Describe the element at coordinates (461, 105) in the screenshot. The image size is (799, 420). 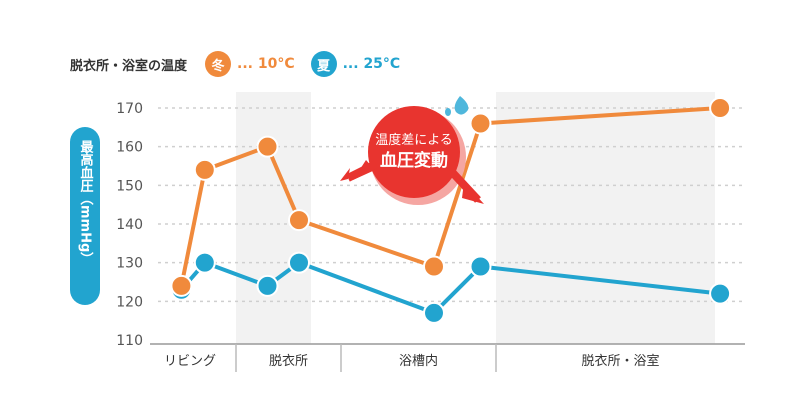
I see `sweat-drop-icon` at that location.